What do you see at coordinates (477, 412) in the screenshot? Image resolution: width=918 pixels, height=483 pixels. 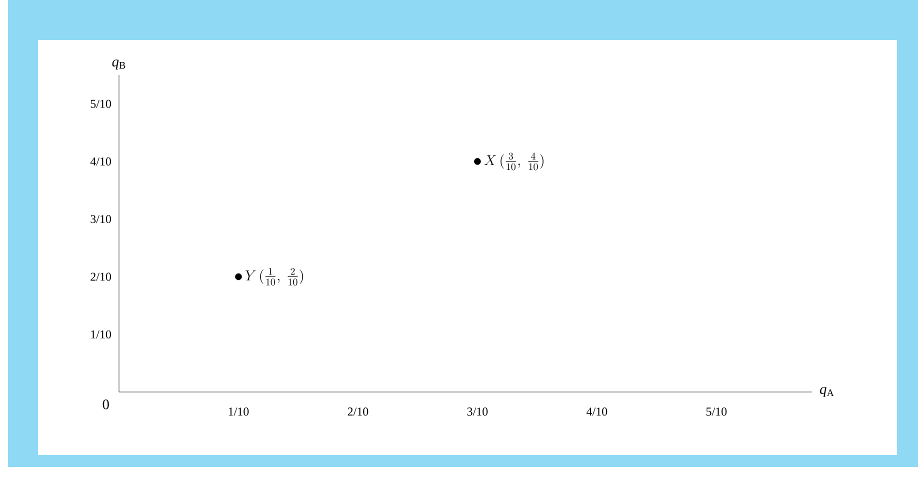 I see `x-tick-label: 3/10` at bounding box center [477, 412].